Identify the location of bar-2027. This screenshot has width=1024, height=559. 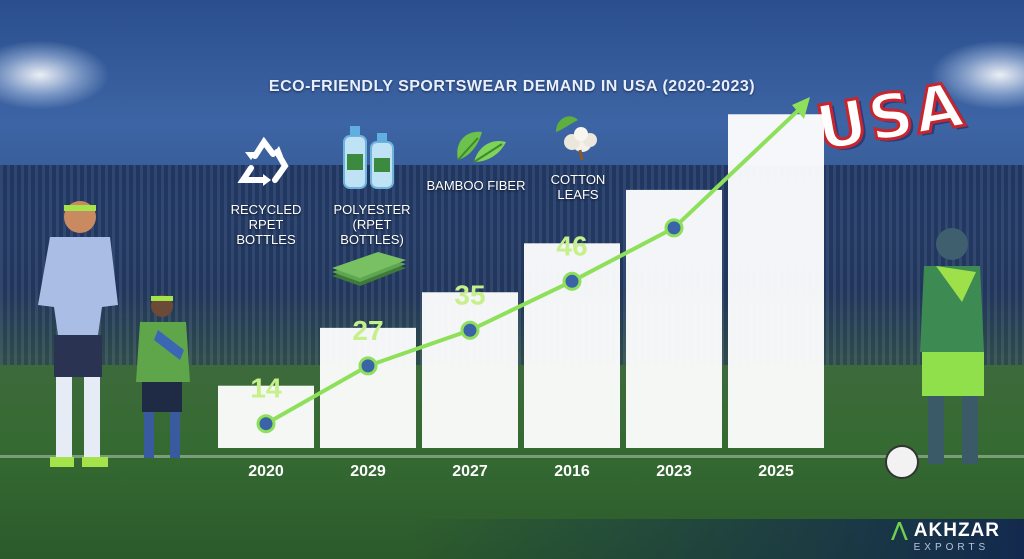
(470, 370).